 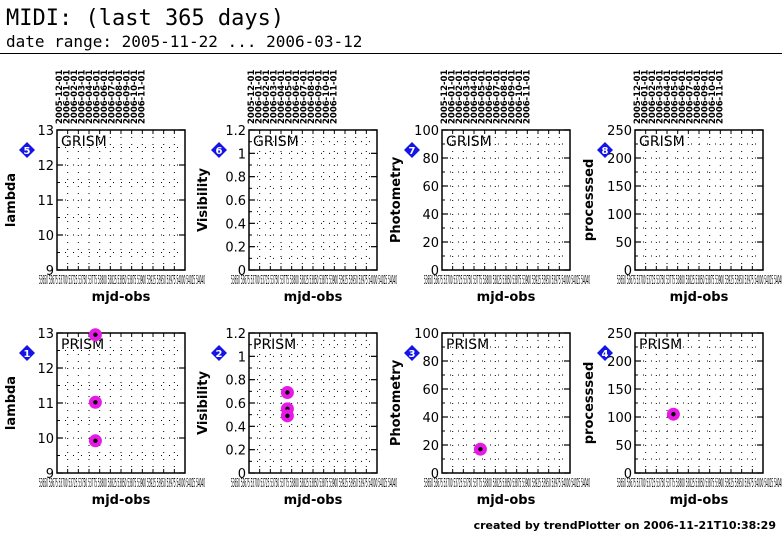 What do you see at coordinates (203, 200) in the screenshot?
I see `y-axis-label: Visibility` at bounding box center [203, 200].